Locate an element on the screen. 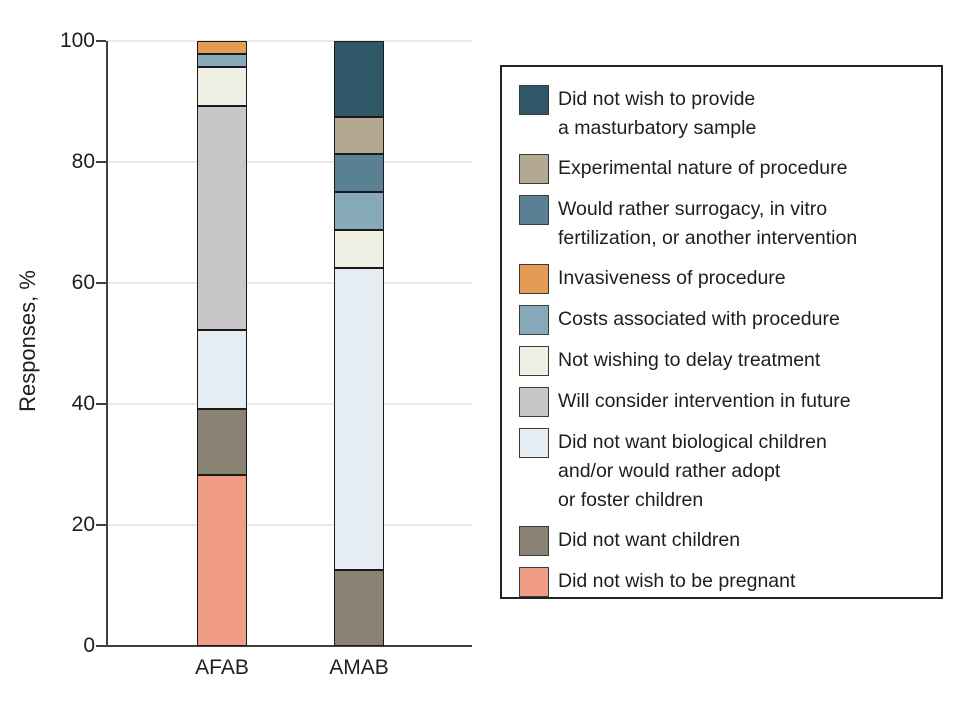  y-axis-line is located at coordinates (107, 344).